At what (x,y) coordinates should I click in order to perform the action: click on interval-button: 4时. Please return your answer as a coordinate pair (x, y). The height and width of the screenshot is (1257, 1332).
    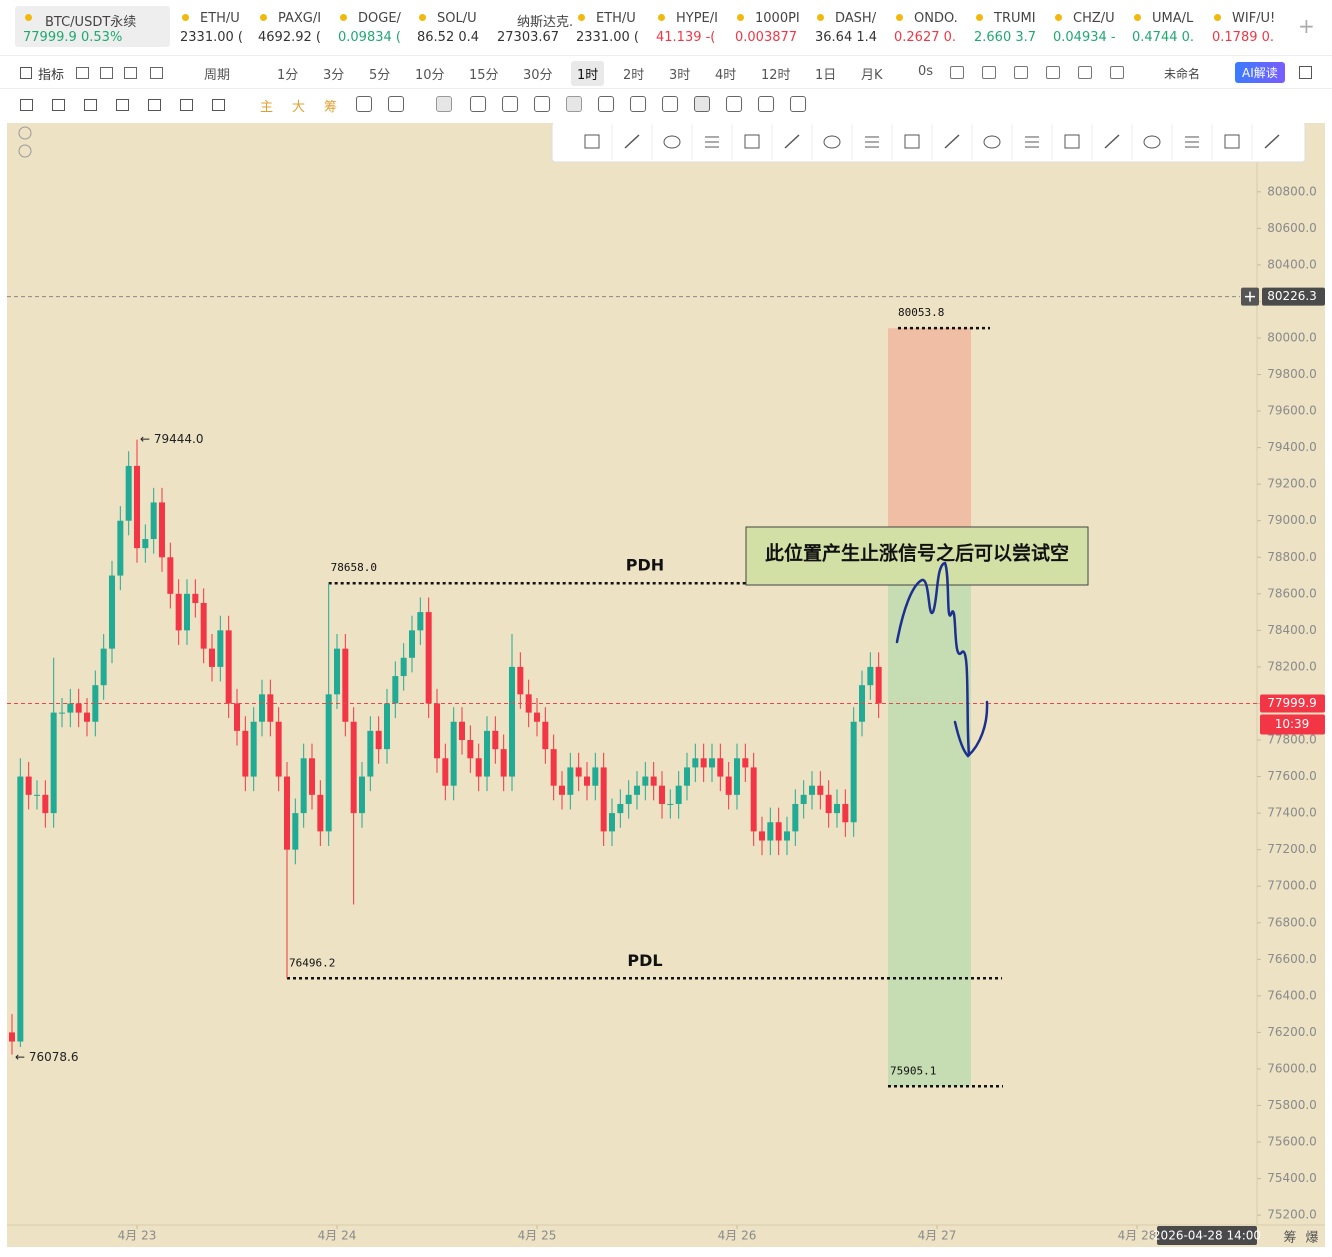
    Looking at the image, I should click on (726, 75).